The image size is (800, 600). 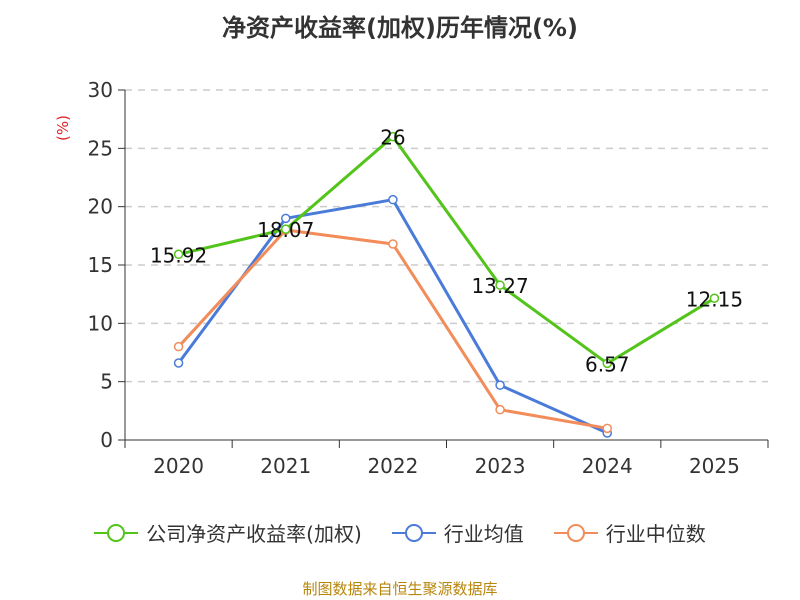 I want to click on legend-label-industry-median: 行业中位数, so click(x=655, y=534).